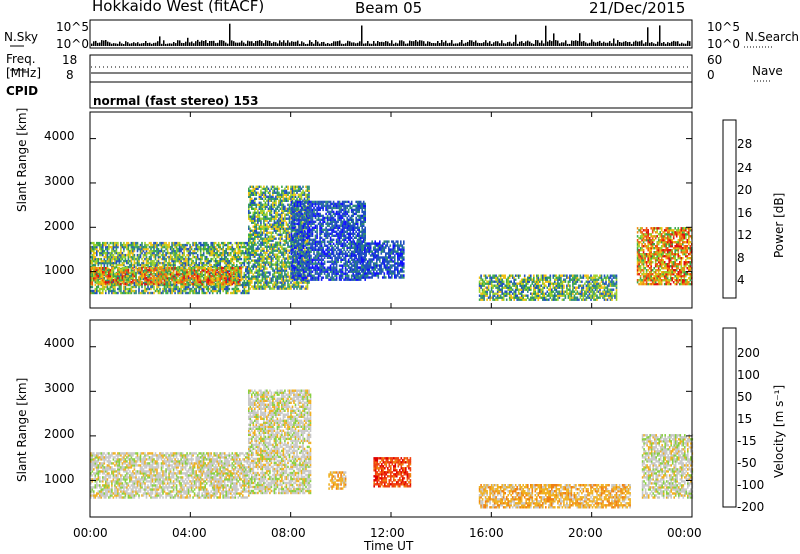  I want to click on nsky-tick-low: 10^0, so click(72, 44).